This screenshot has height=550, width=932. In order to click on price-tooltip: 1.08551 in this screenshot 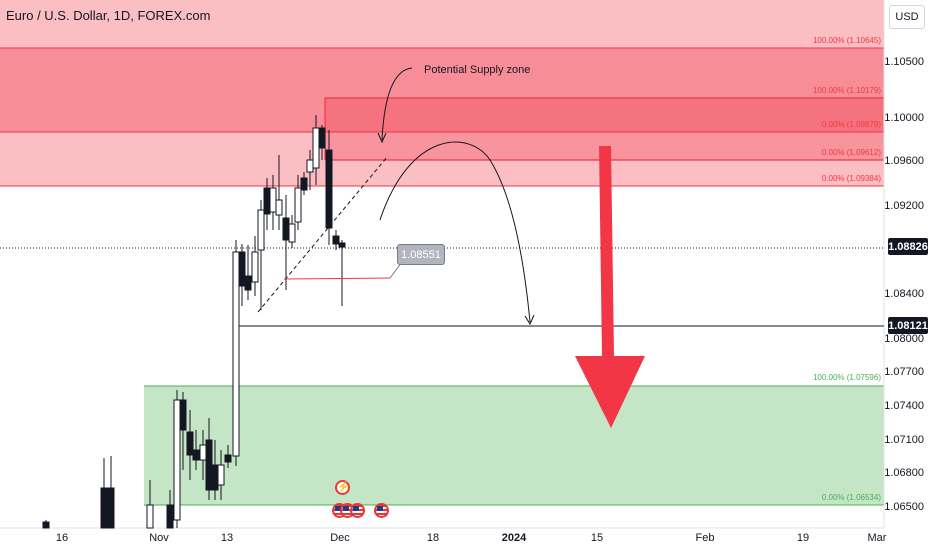, I will do `click(421, 254)`.